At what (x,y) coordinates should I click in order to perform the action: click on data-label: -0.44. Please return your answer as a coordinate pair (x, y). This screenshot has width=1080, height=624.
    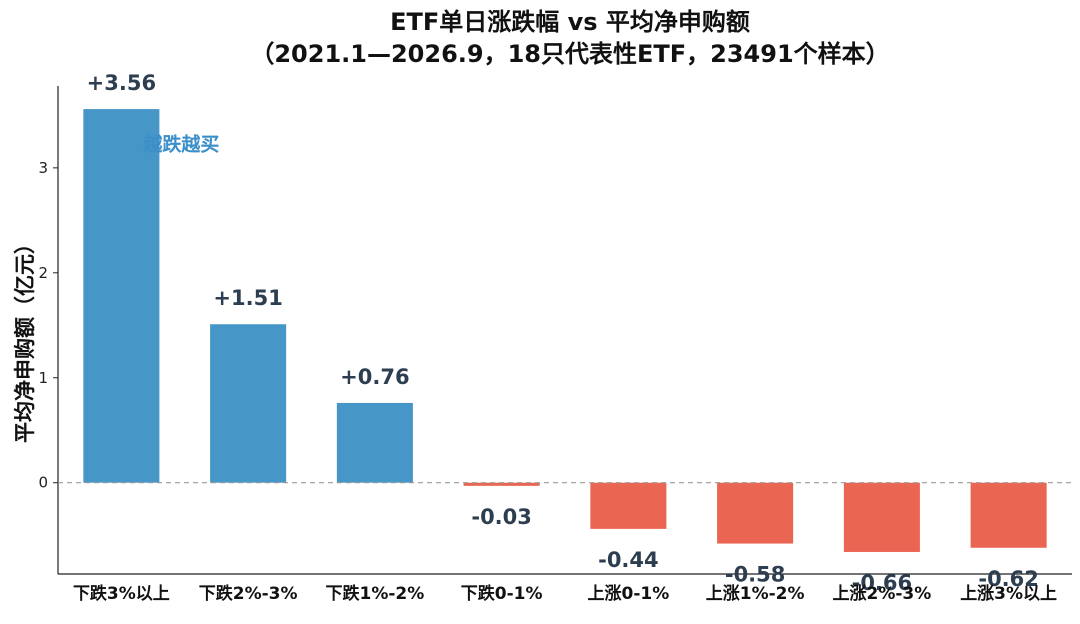
    Looking at the image, I should click on (628, 560).